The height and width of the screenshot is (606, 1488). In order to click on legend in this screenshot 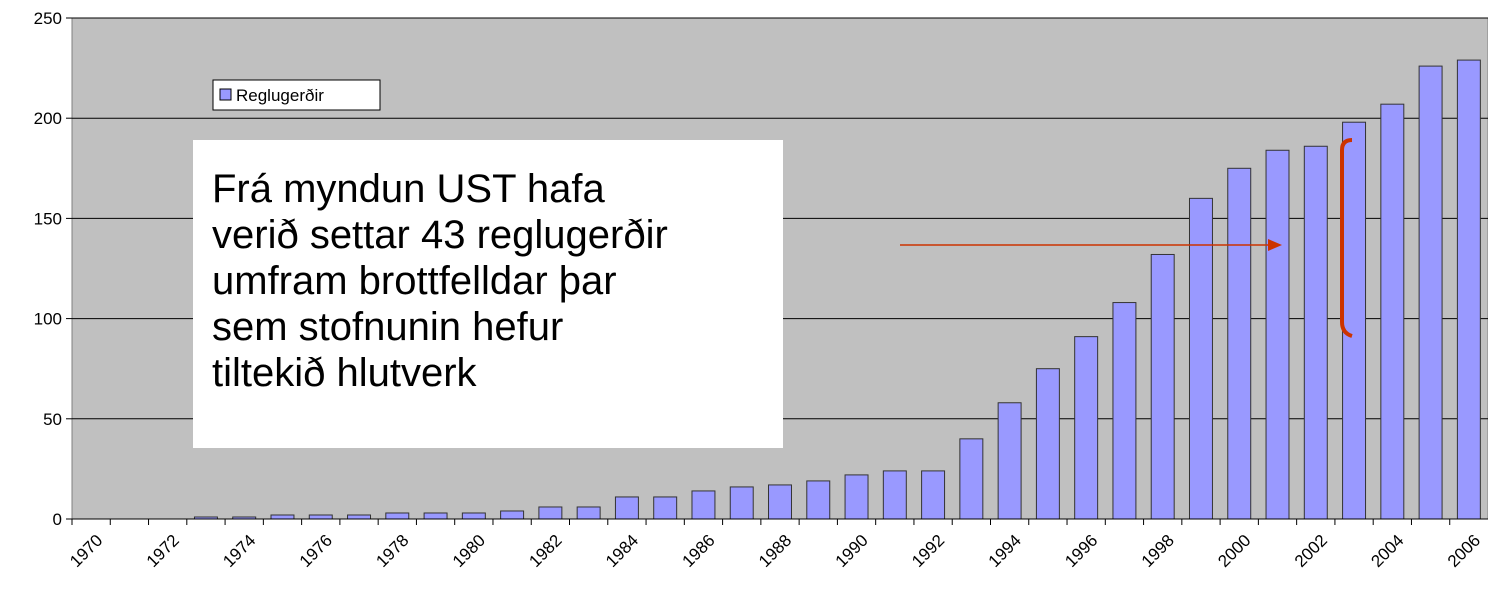, I will do `click(296, 95)`.